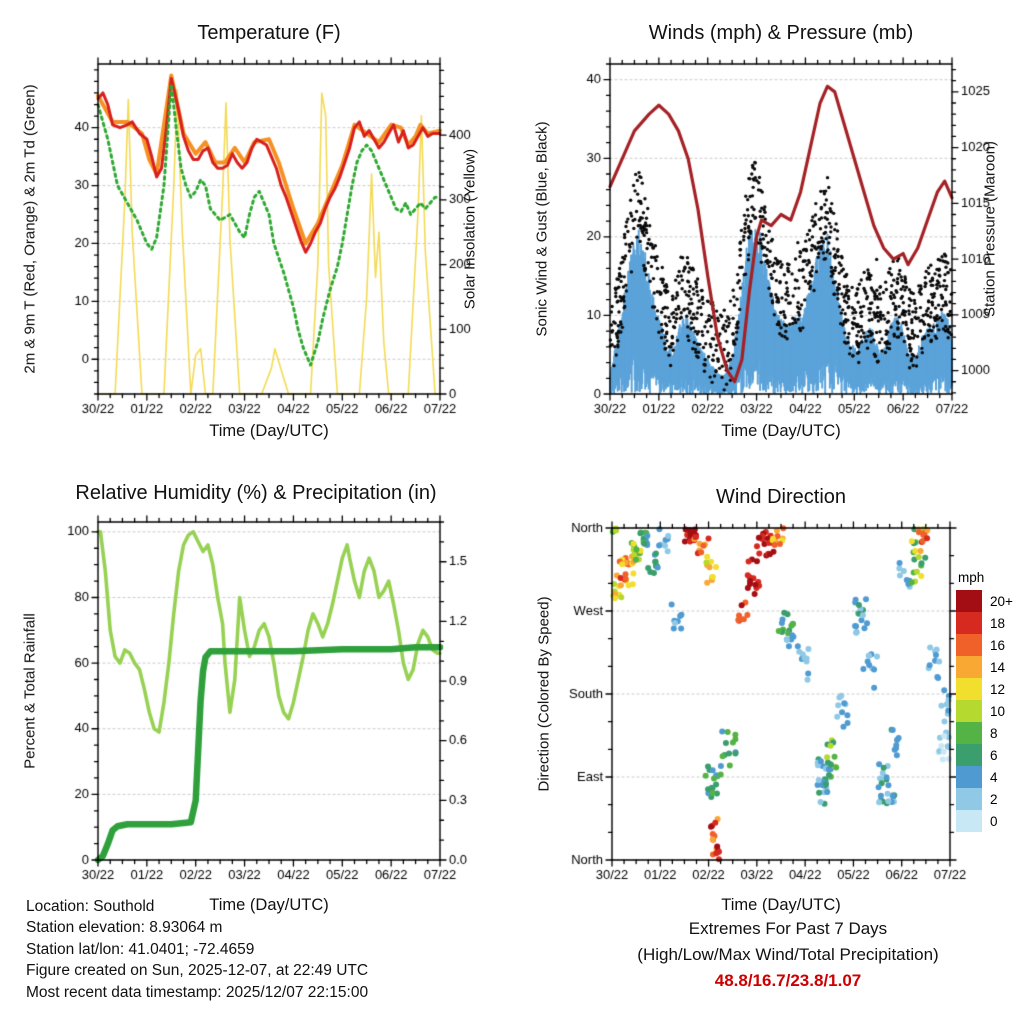 The height and width of the screenshot is (1024, 1024). I want to click on colorbar-cell: 0, so click(984, 821).